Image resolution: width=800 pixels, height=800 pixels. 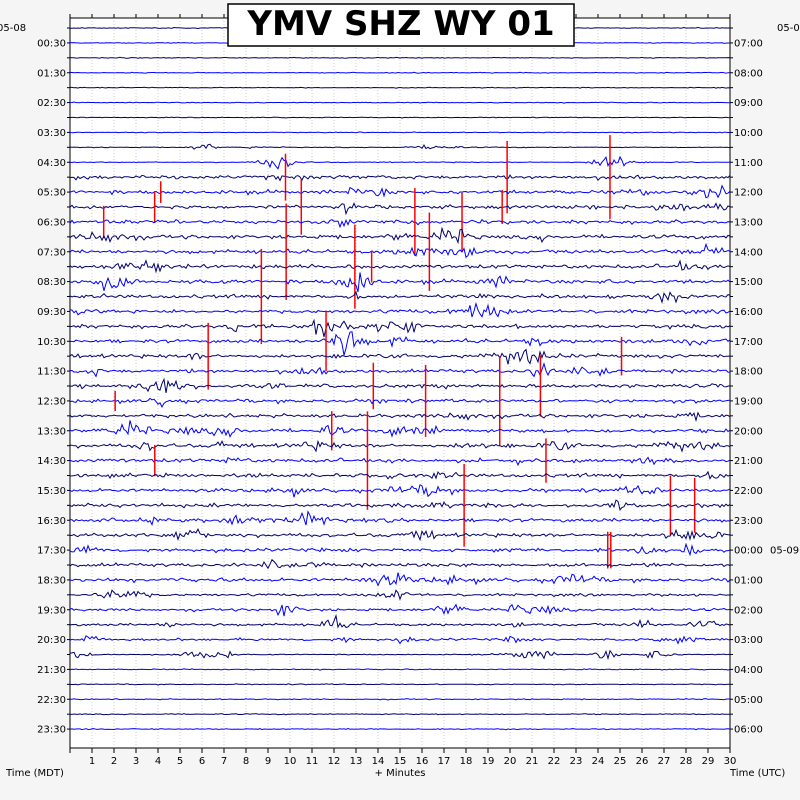 I want to click on right-time-label: 09:00, so click(x=748, y=103).